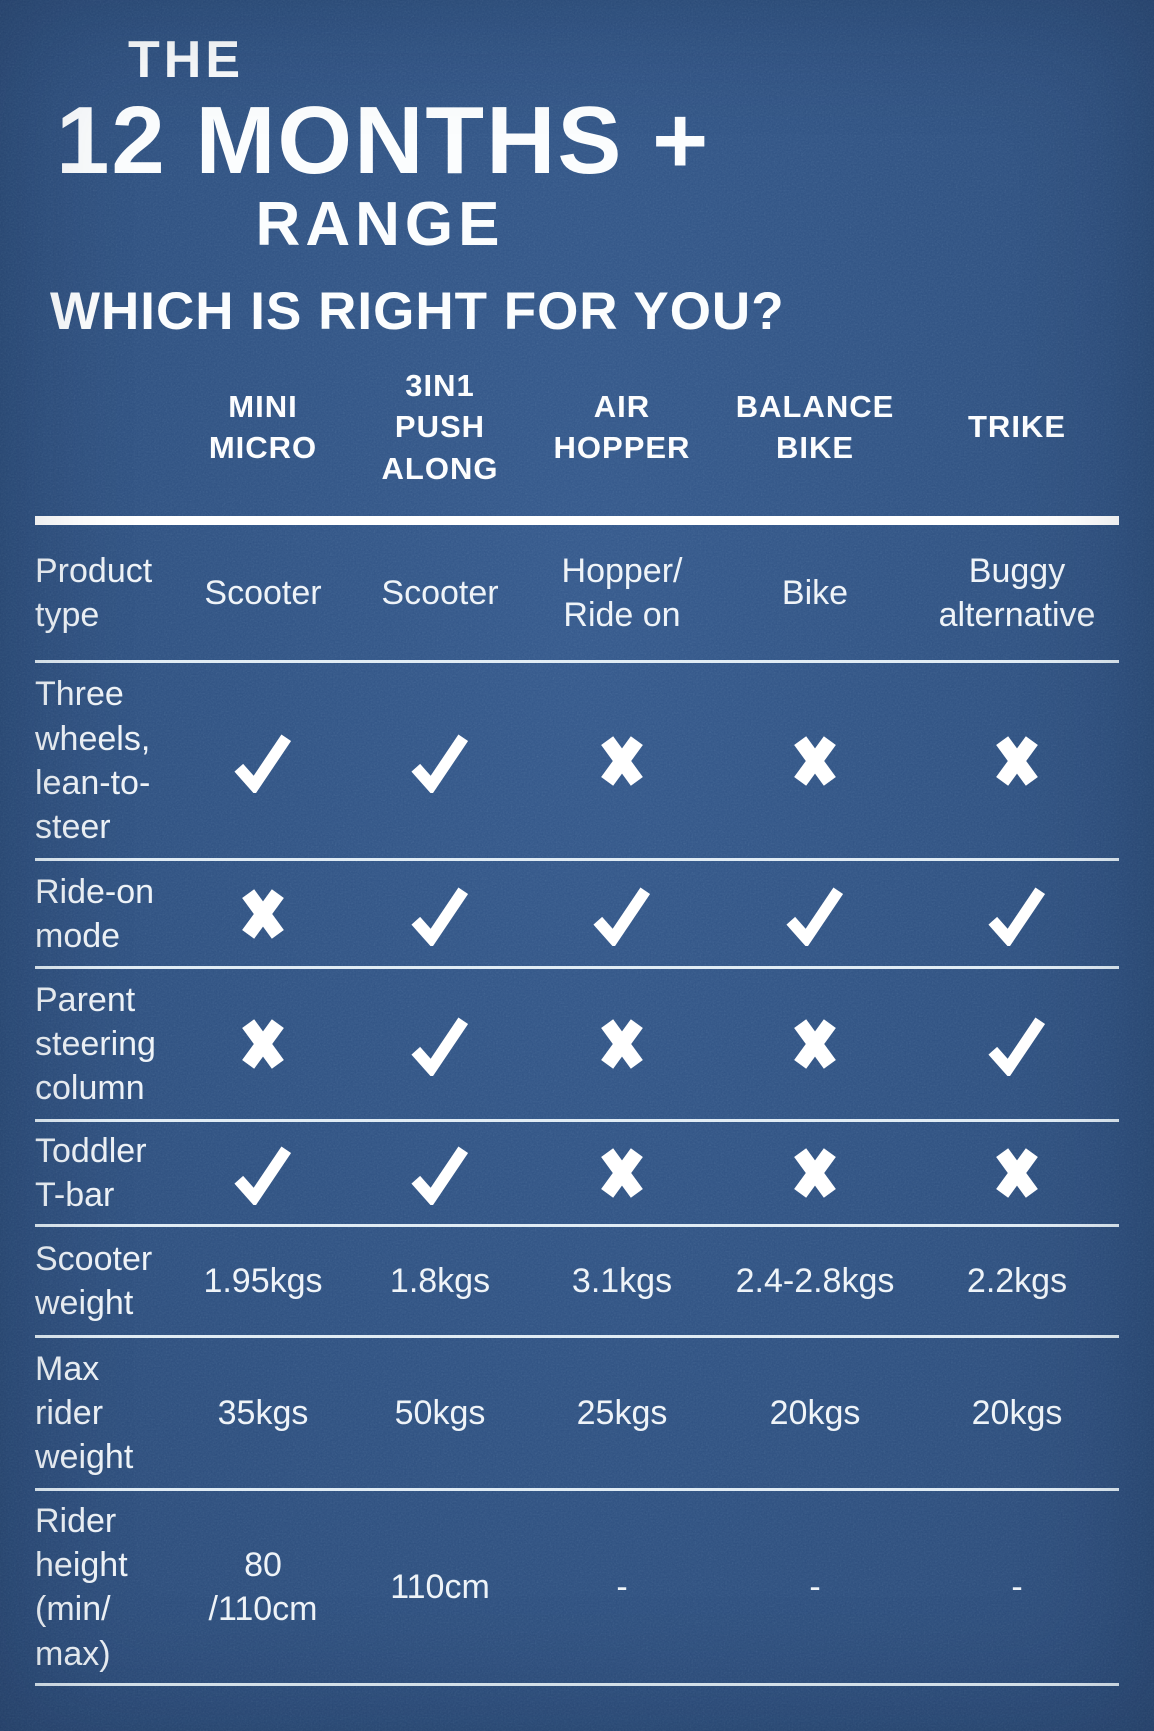  What do you see at coordinates (94, 592) in the screenshot?
I see `row-label: Product type` at bounding box center [94, 592].